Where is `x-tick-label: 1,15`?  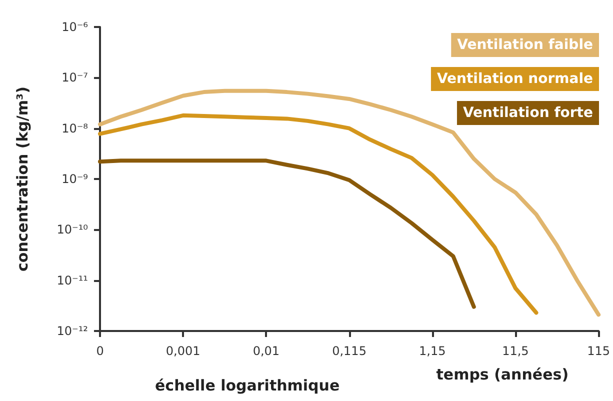 x-tick-label: 1,15 is located at coordinates (432, 351).